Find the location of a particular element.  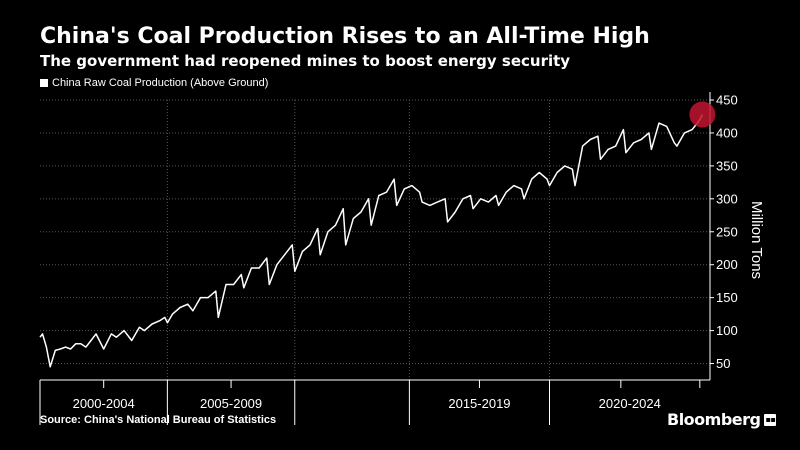

y-tick-label: 350 is located at coordinates (727, 165).